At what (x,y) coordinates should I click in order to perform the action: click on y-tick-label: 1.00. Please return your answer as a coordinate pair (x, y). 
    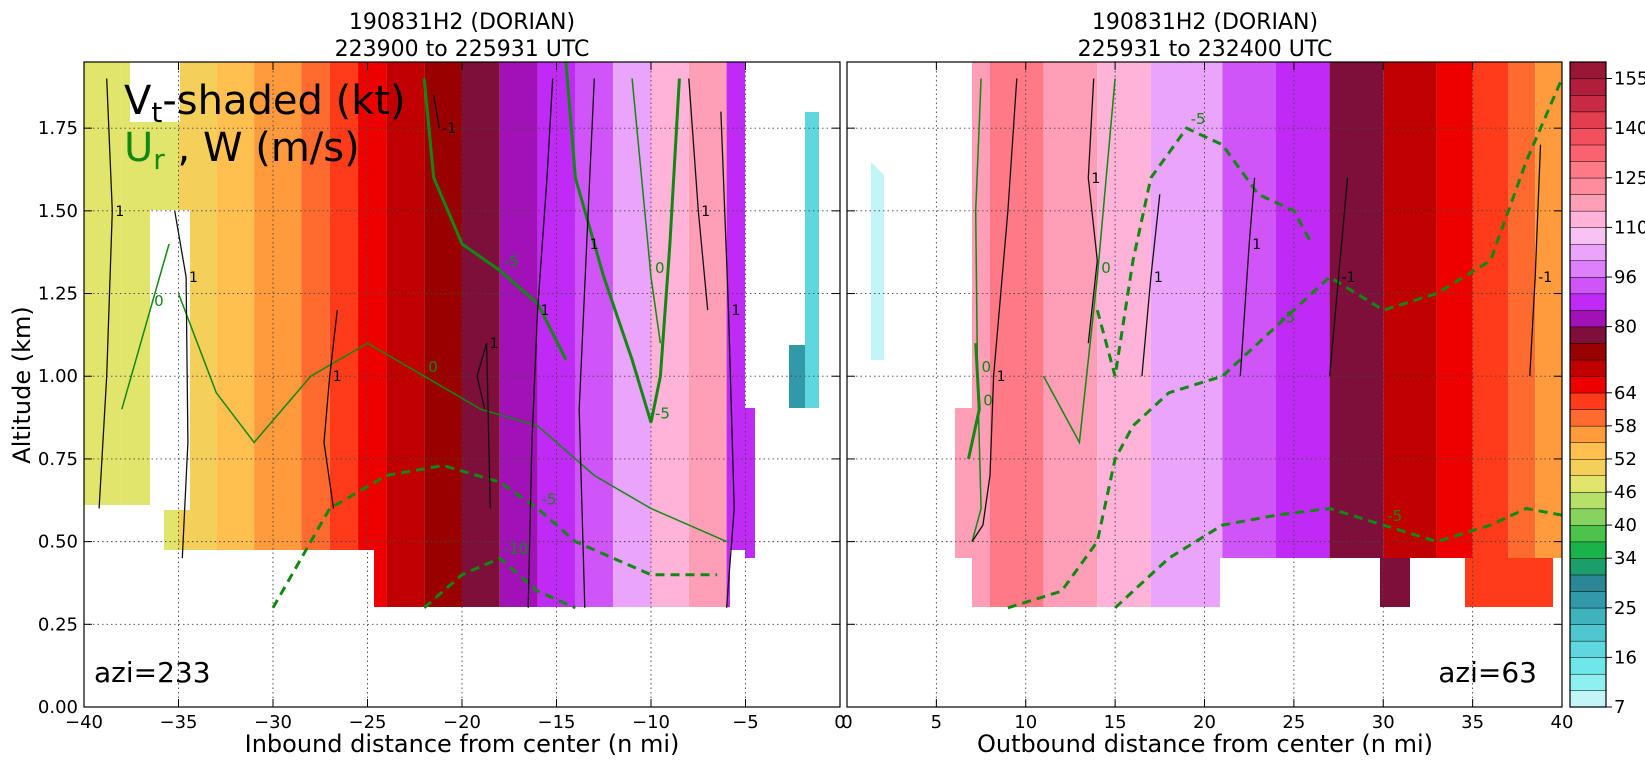
    Looking at the image, I should click on (58, 376).